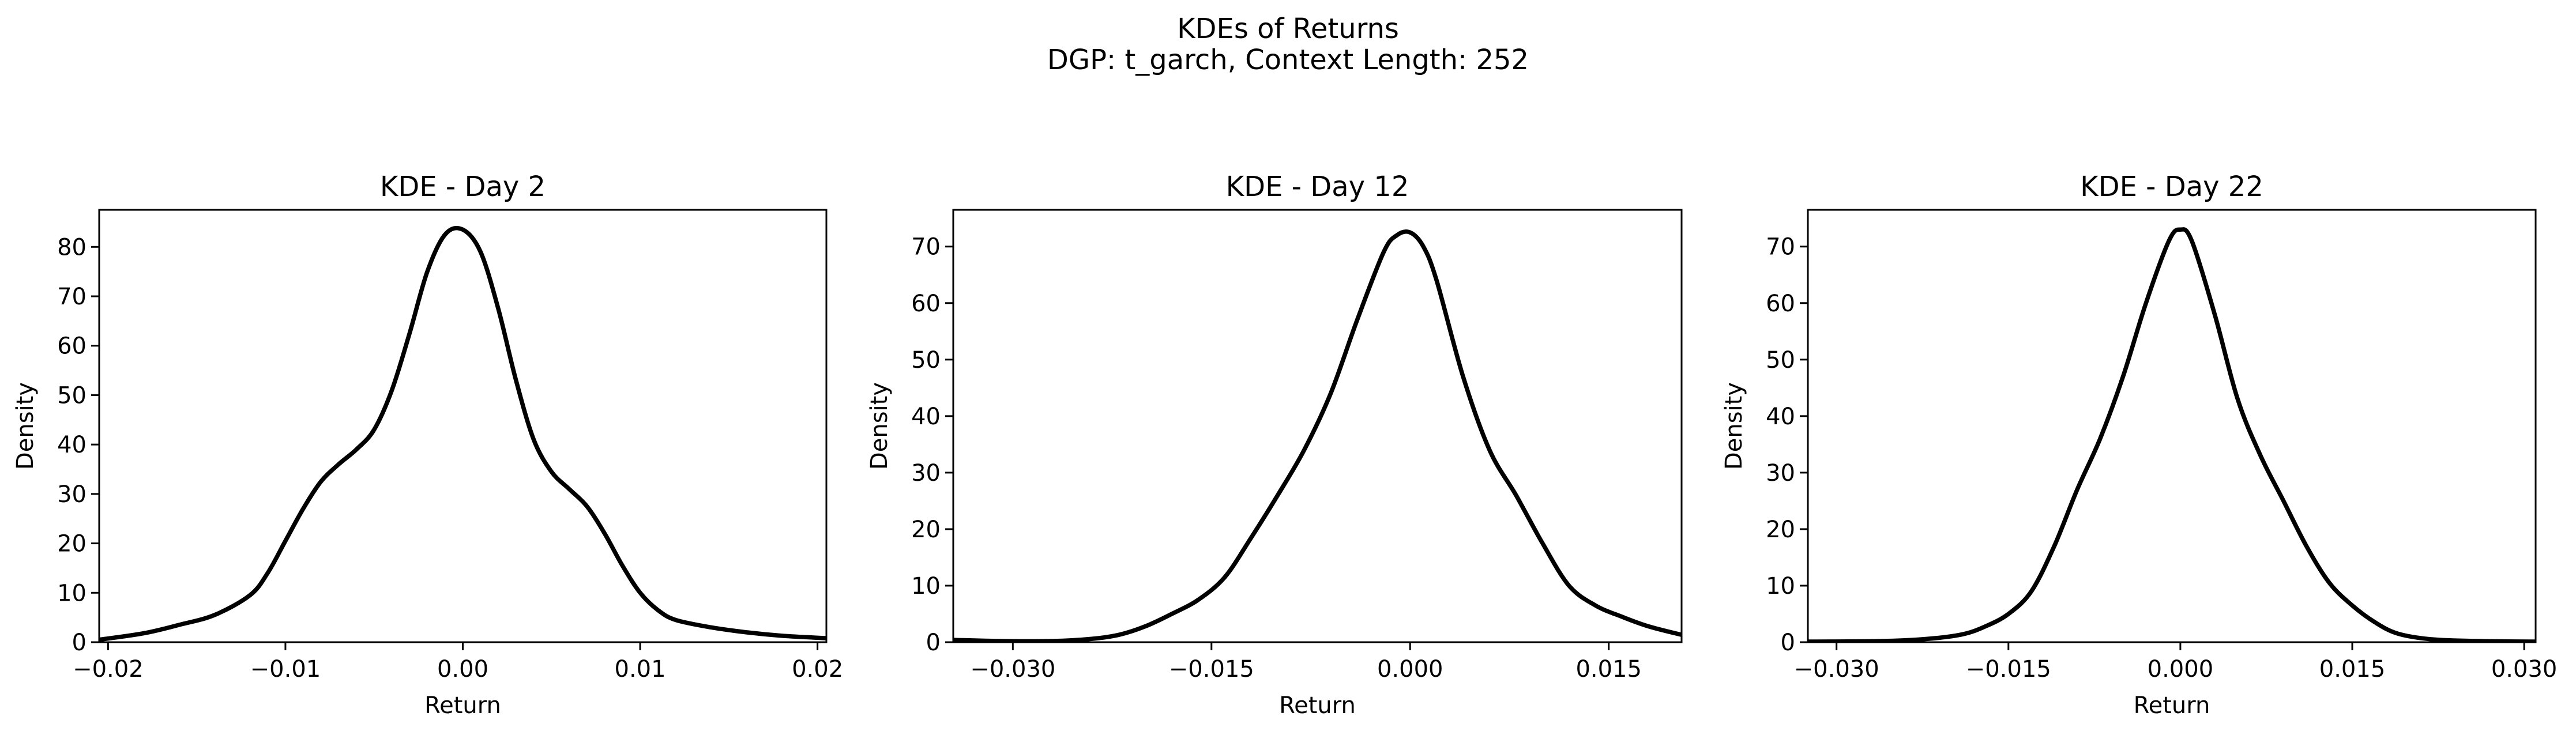  Describe the element at coordinates (1288, 29) in the screenshot. I see `figure-title: KDEs of Returns` at that location.